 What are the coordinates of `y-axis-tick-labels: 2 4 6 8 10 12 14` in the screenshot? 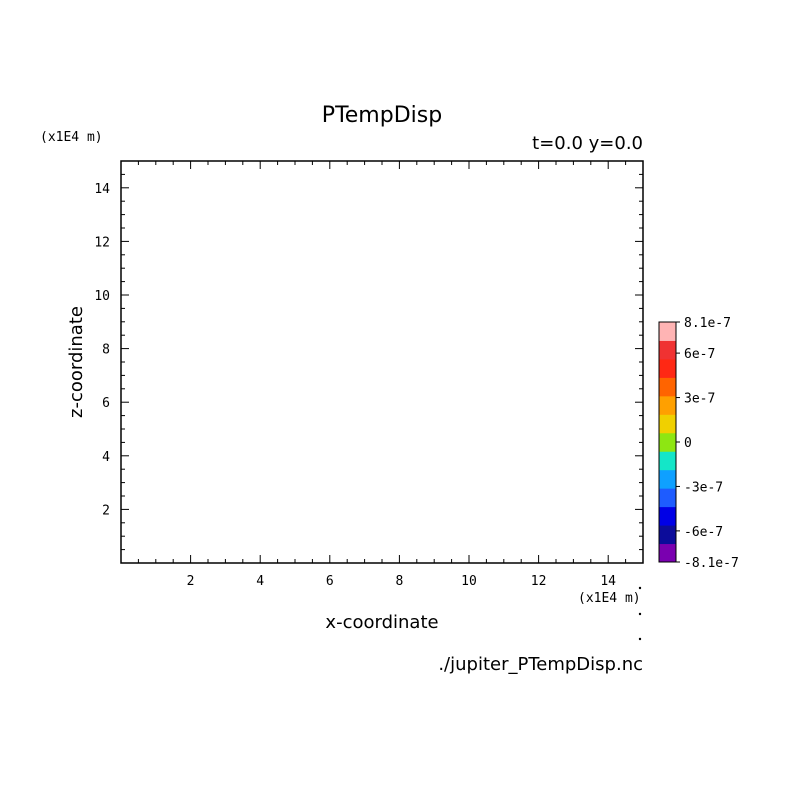 It's located at (102, 350).